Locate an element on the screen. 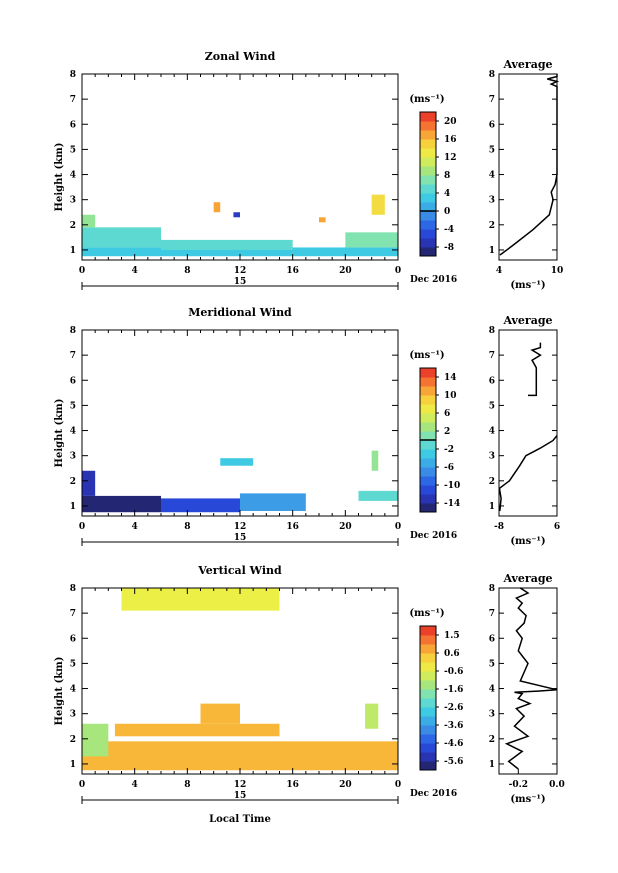  x-tick-label: 20 is located at coordinates (345, 527).